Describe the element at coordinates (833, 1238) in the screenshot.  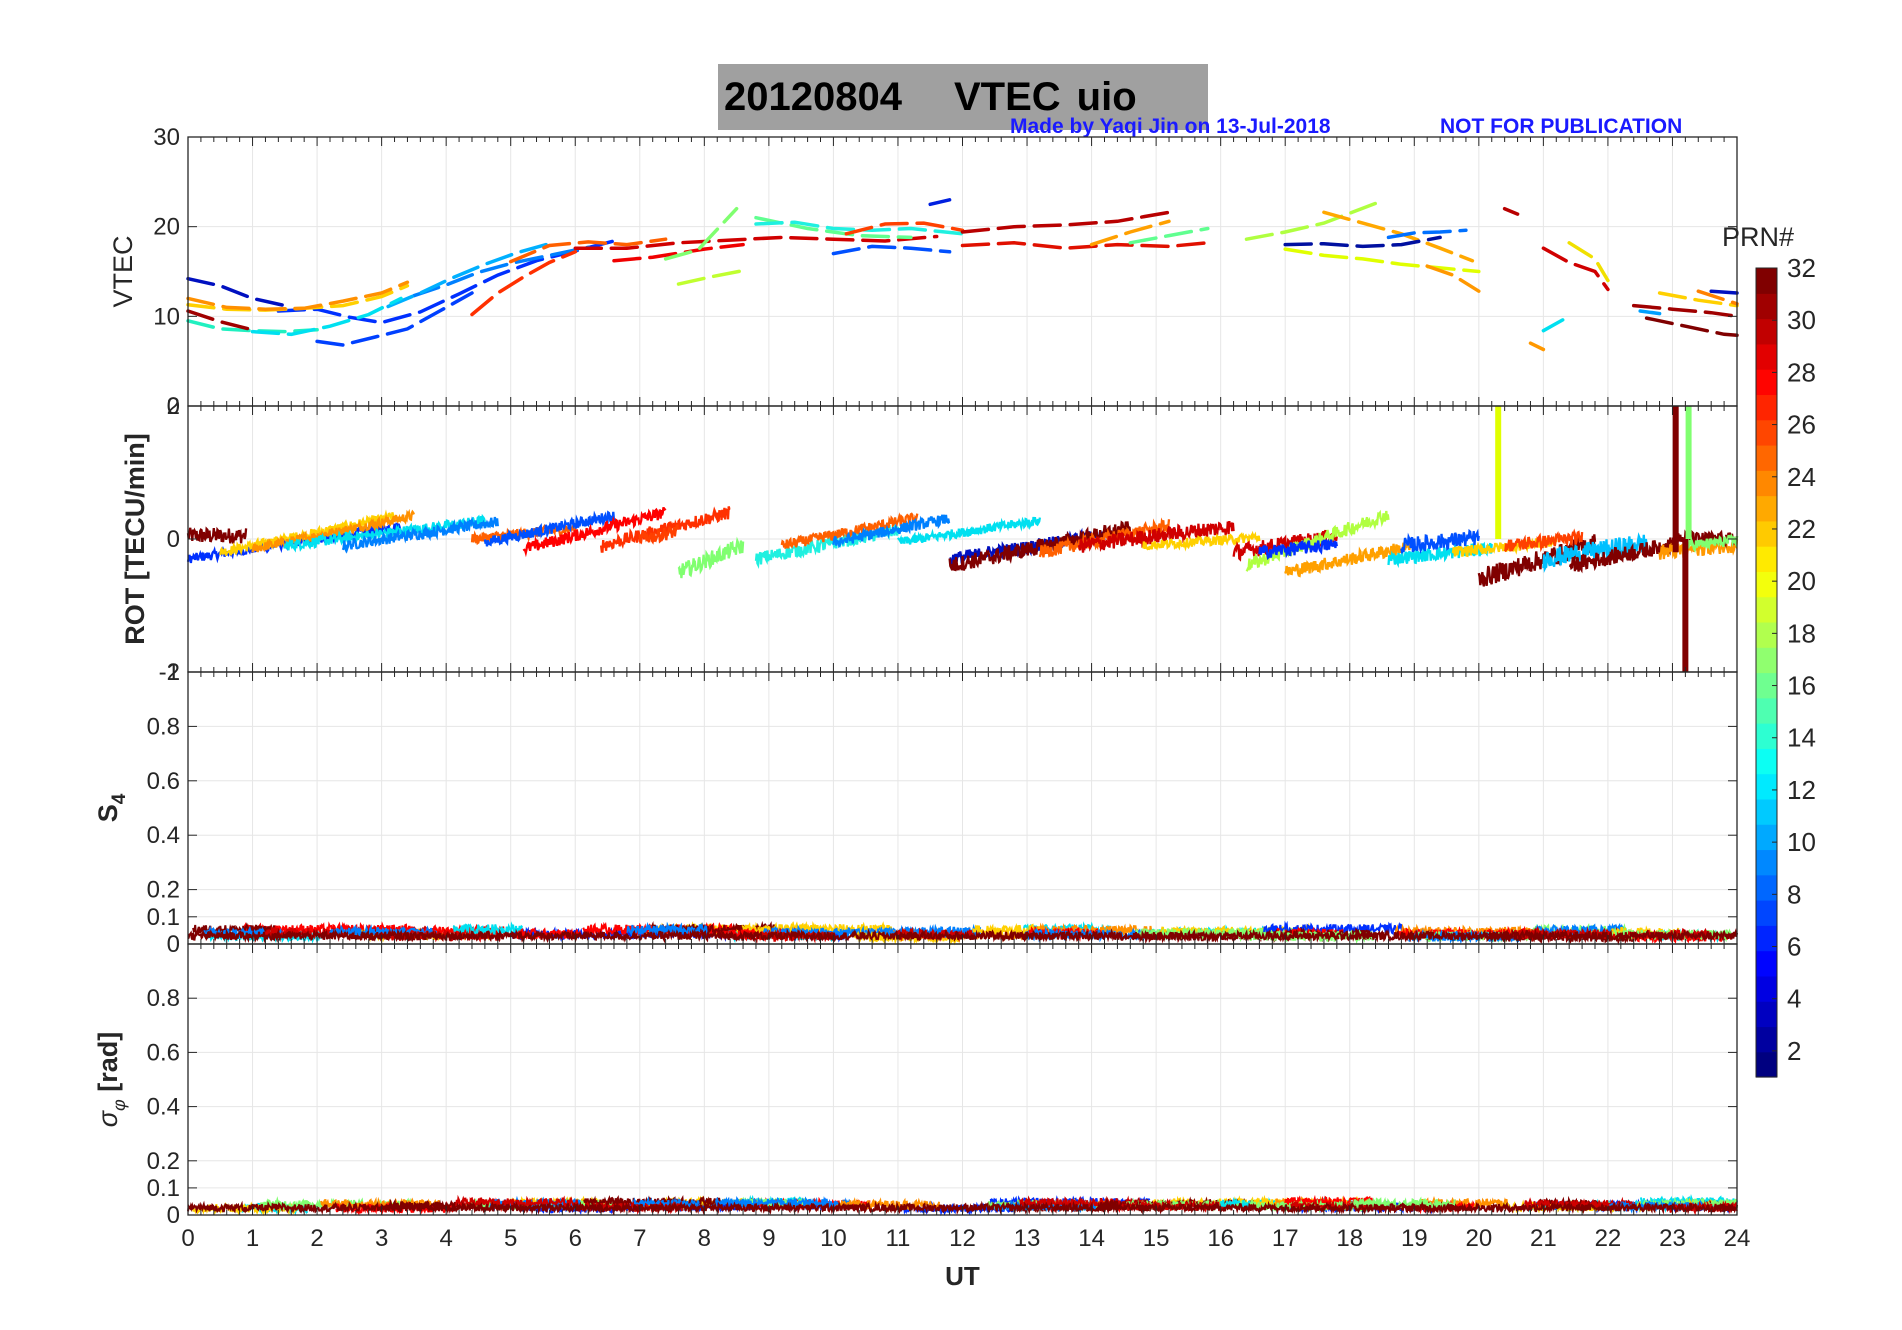
I see `x-tick-label: 10` at that location.